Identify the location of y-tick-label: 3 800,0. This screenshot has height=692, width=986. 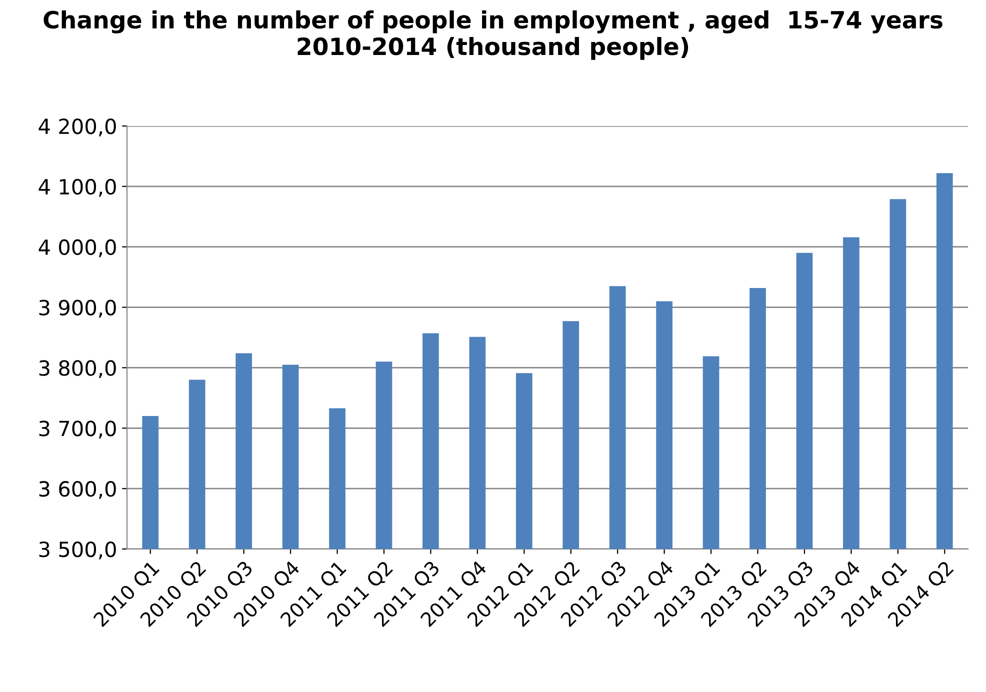
(77, 369).